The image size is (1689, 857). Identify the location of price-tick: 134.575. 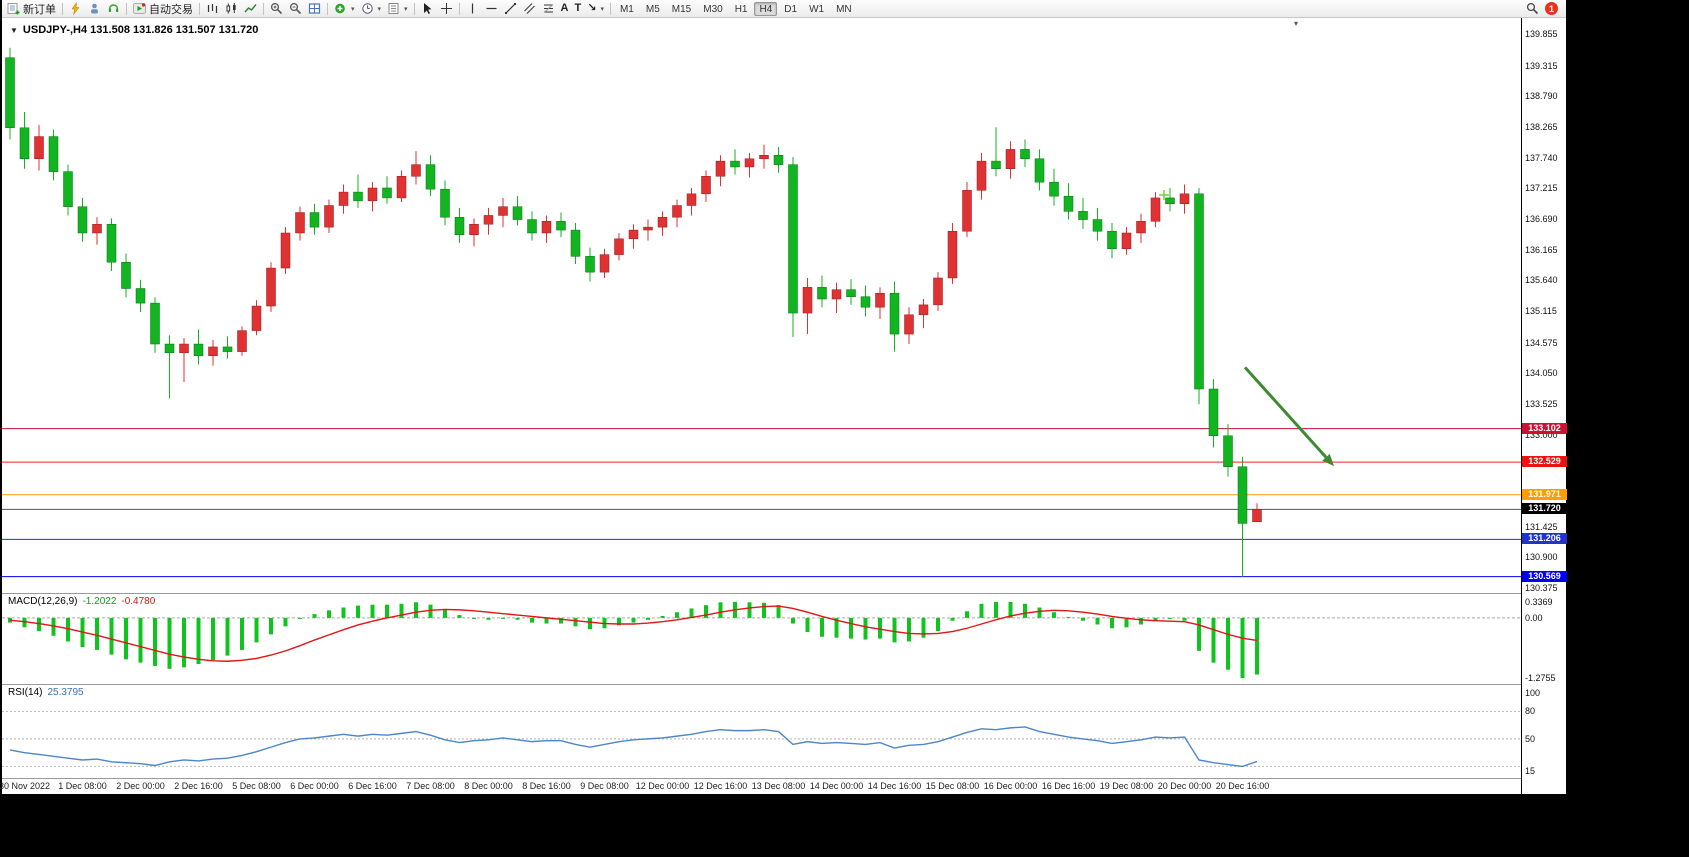
(1541, 342).